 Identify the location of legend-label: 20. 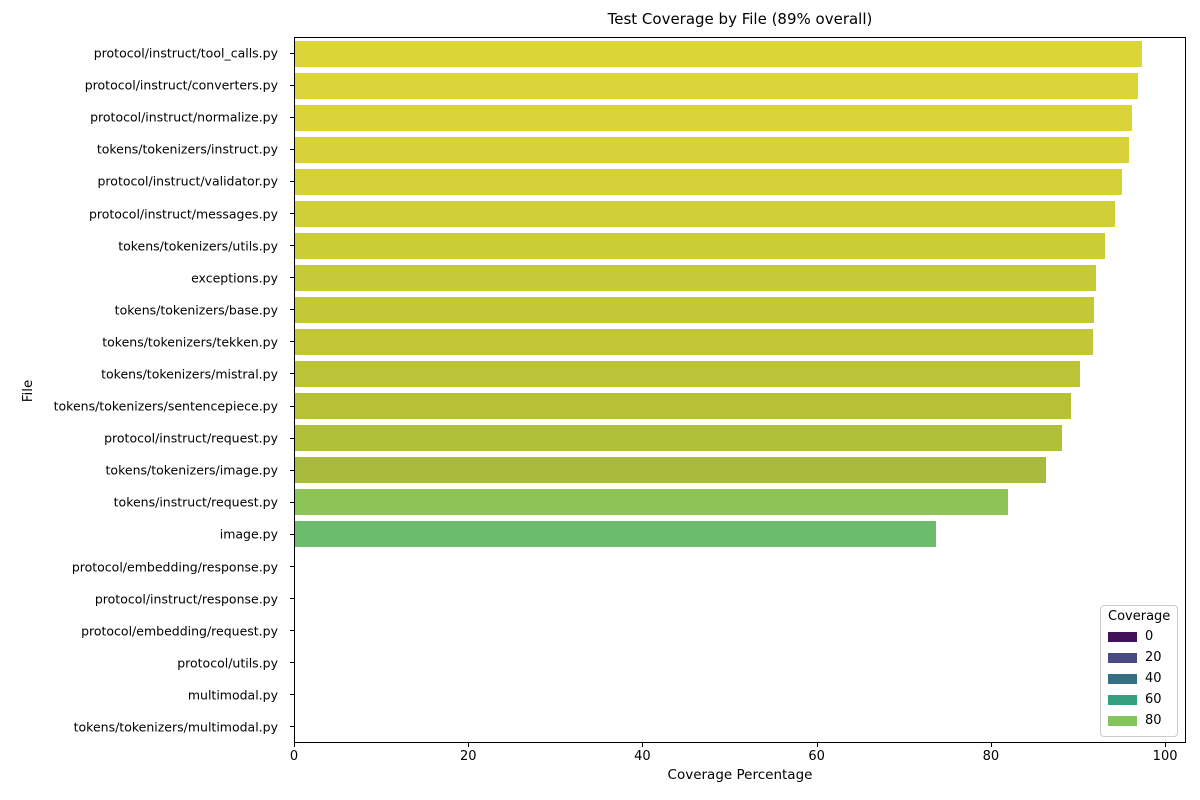
(1153, 657).